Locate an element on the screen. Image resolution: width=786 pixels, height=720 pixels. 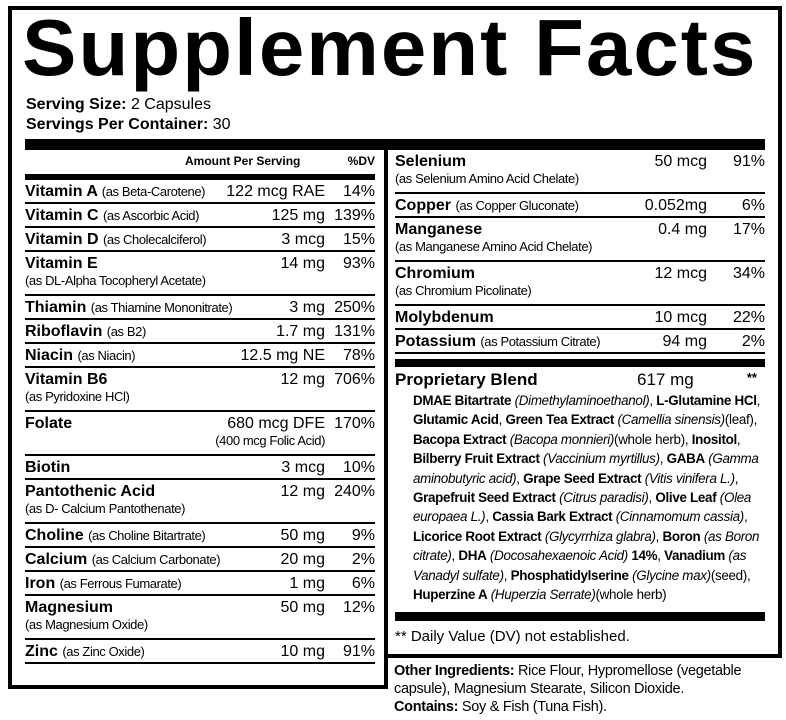
nutrient-source: (as Zinc Oxide) is located at coordinates (103, 651).